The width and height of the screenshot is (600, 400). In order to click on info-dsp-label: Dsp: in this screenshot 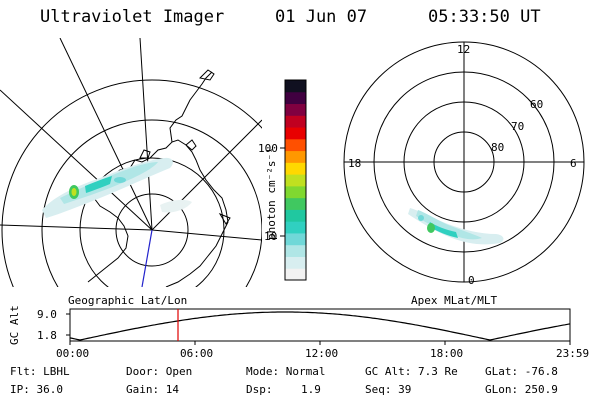, I will do `click(259, 389)`.